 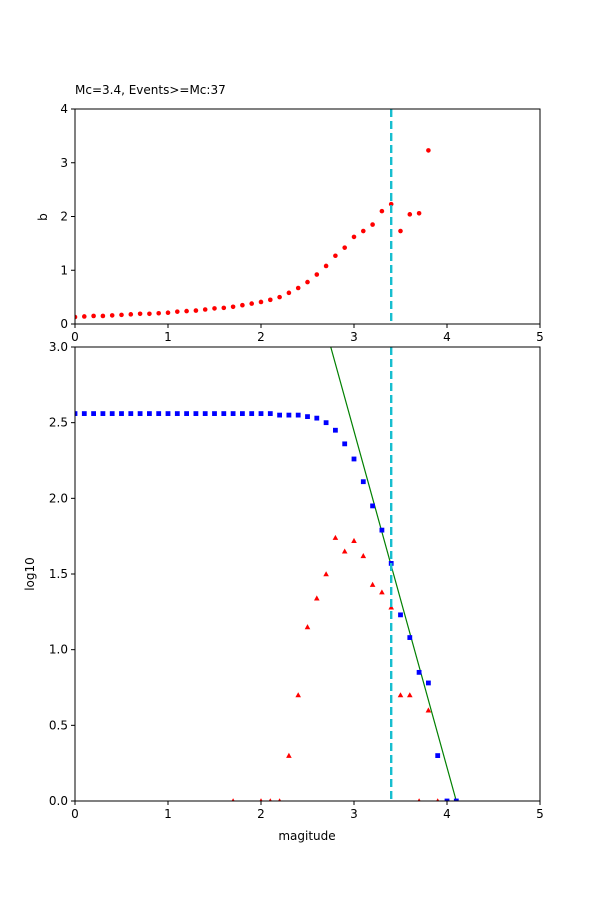 What do you see at coordinates (75, 337) in the screenshot?
I see `x-tick-label: 0` at bounding box center [75, 337].